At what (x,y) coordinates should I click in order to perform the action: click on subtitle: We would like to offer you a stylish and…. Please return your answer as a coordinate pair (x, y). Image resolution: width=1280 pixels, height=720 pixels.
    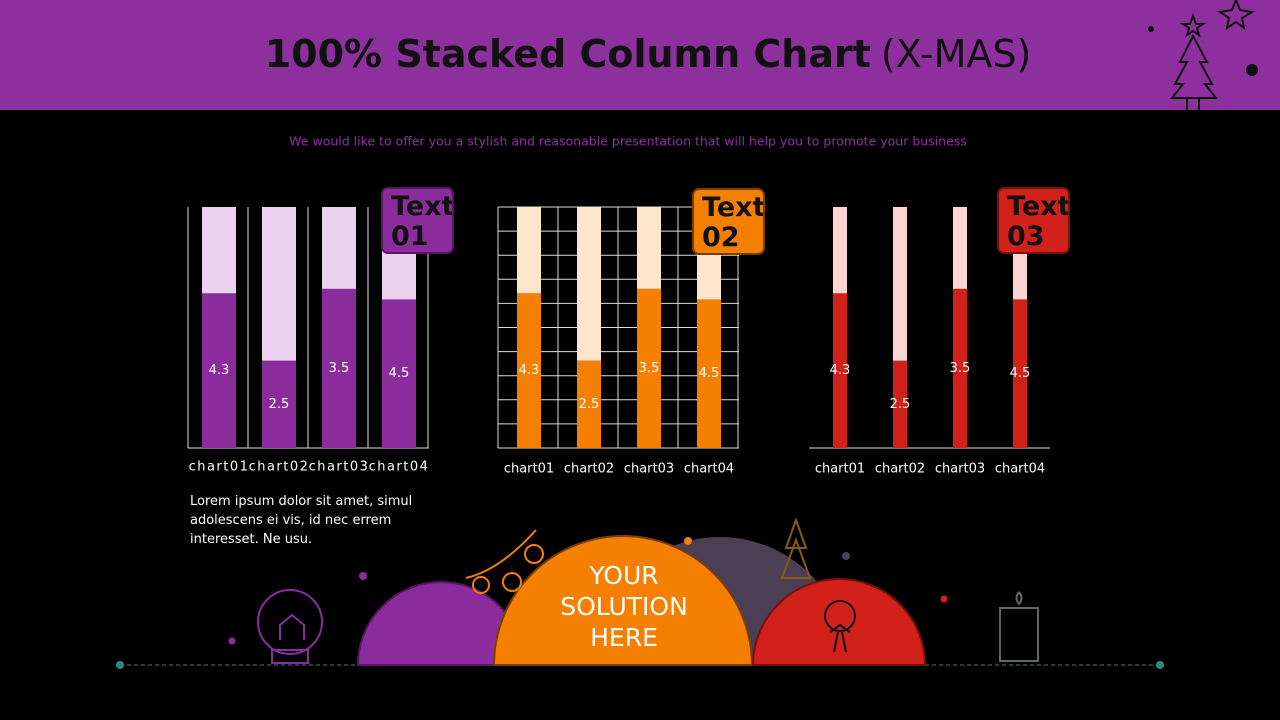
    Looking at the image, I should click on (628, 141).